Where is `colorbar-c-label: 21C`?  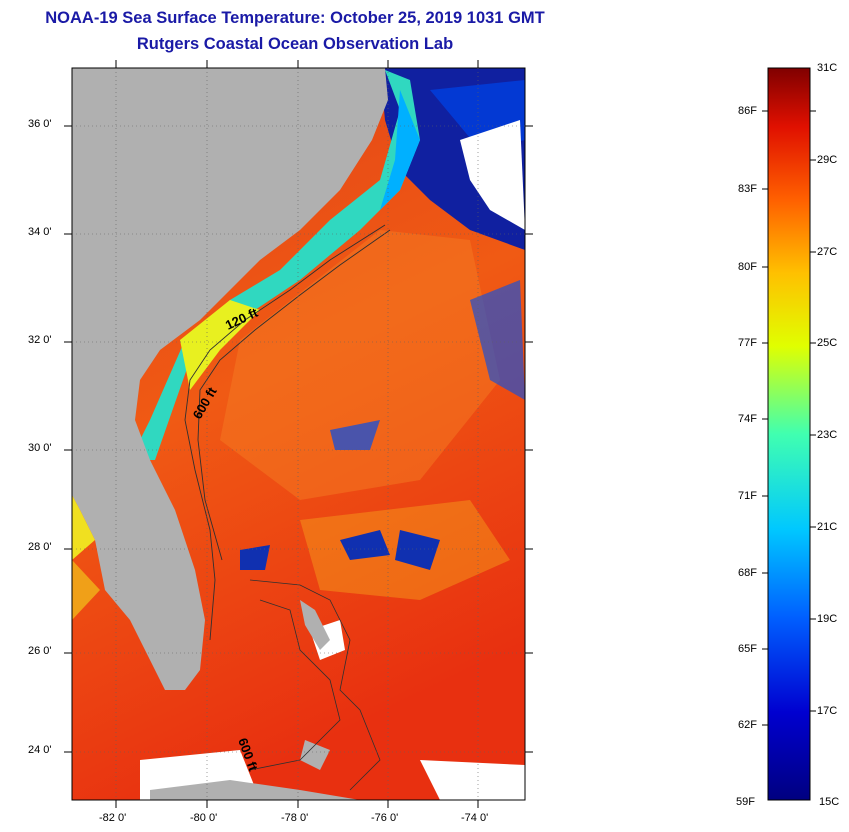
colorbar-c-label: 21C is located at coordinates (827, 527).